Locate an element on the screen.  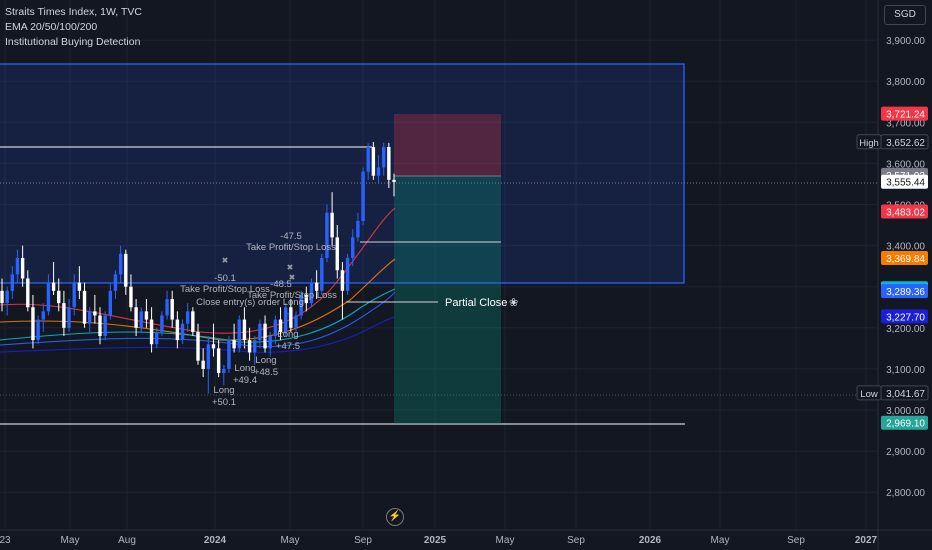
price-label-tag: High is located at coordinates (869, 143).